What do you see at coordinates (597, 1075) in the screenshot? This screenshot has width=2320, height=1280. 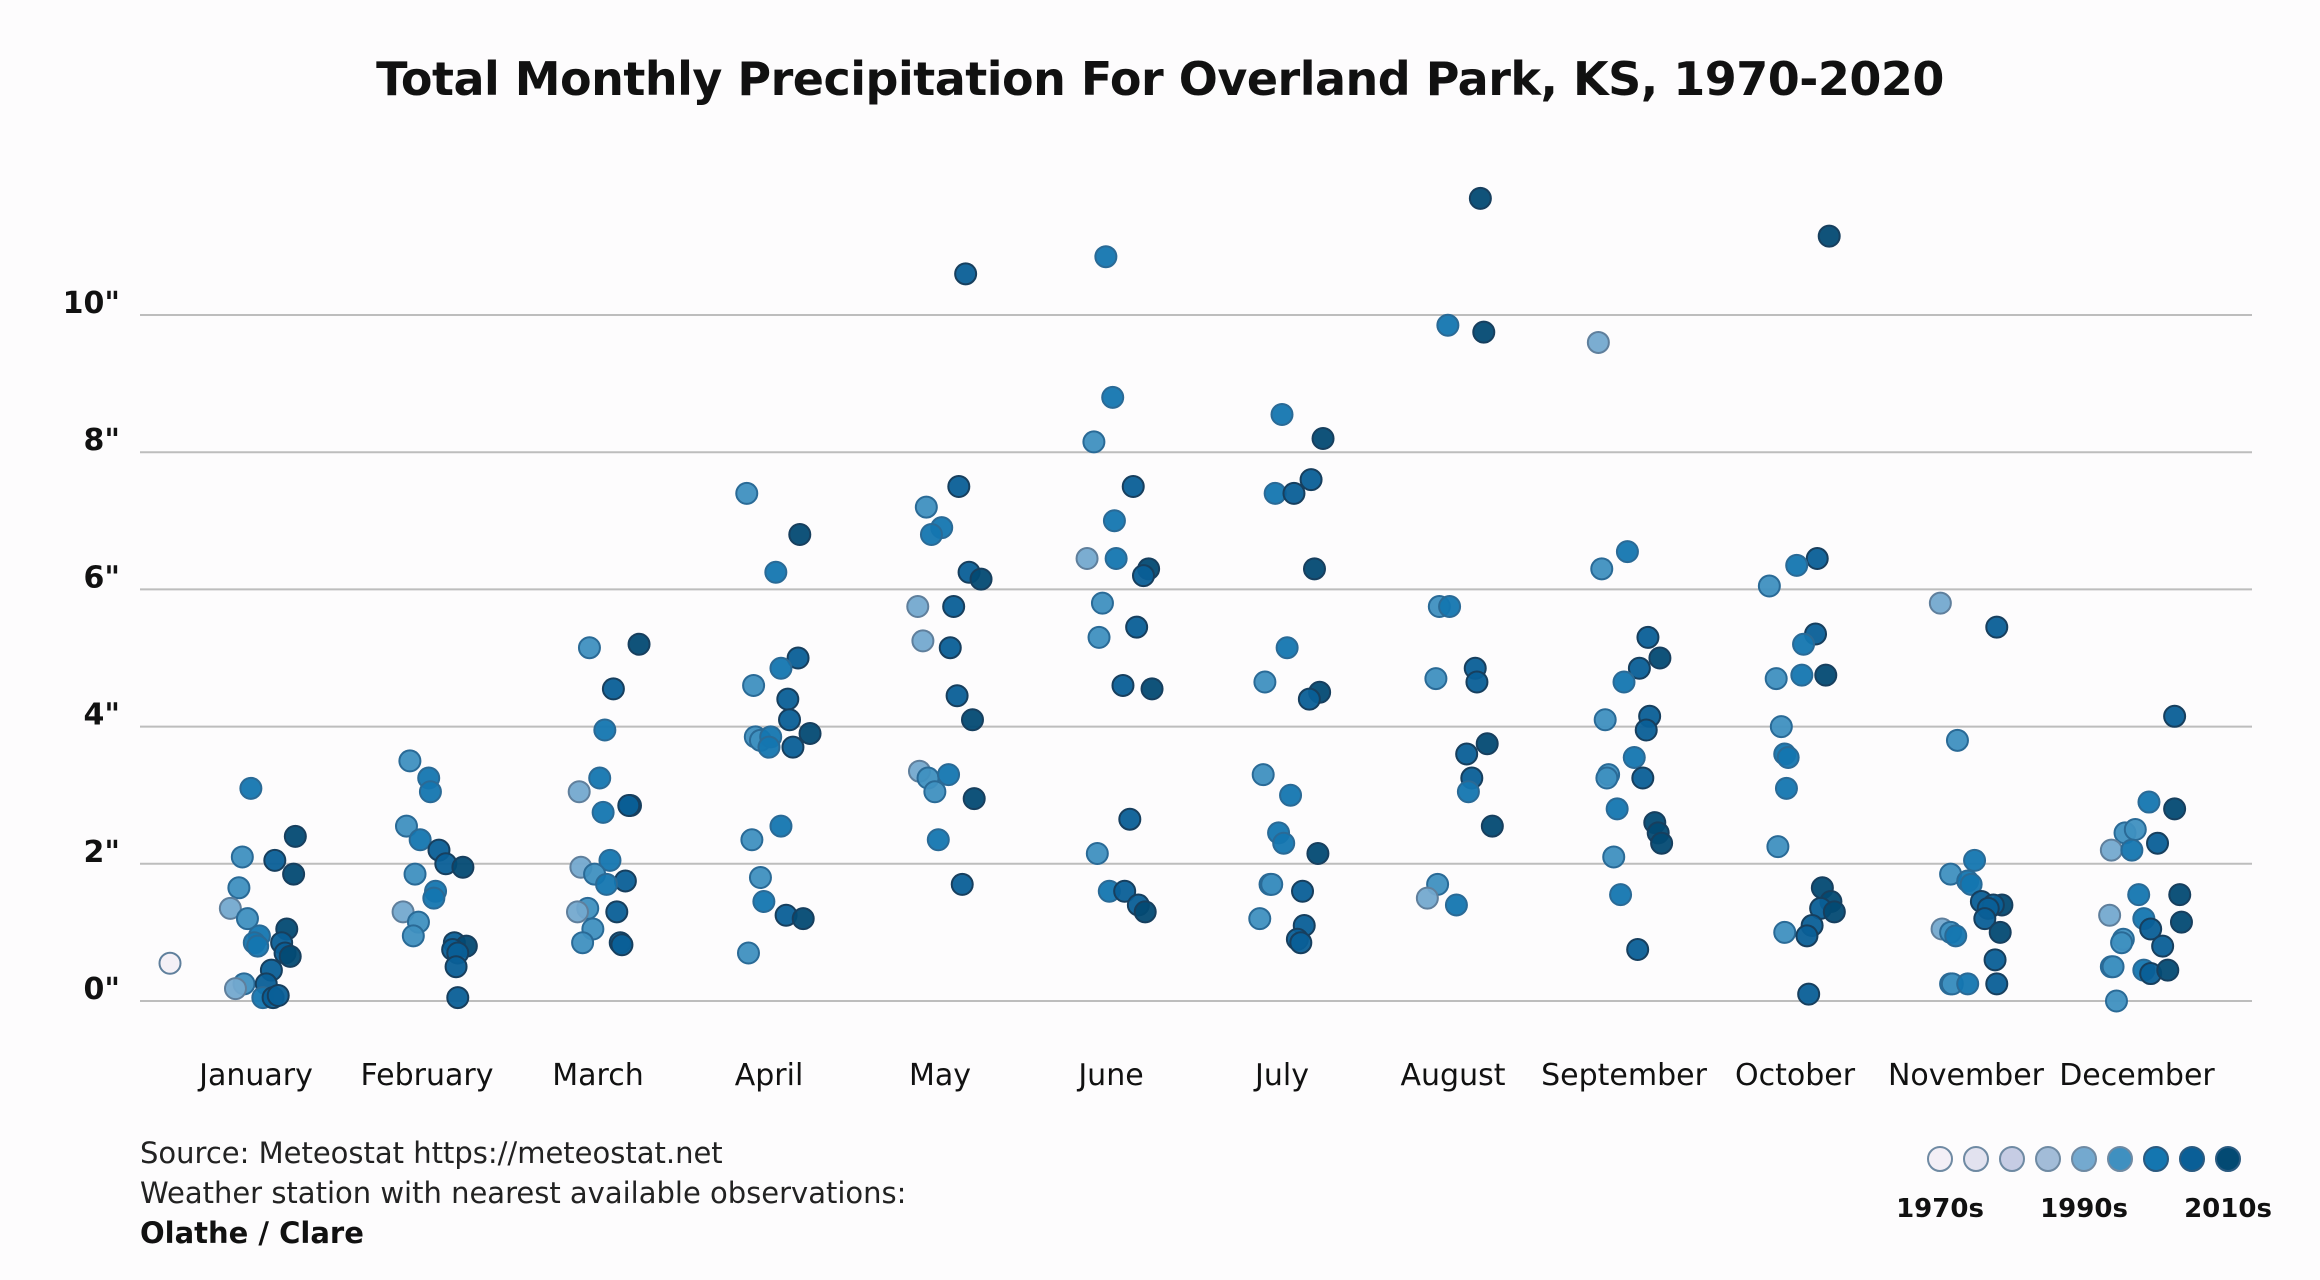 I see `x-tick-label: March` at bounding box center [597, 1075].